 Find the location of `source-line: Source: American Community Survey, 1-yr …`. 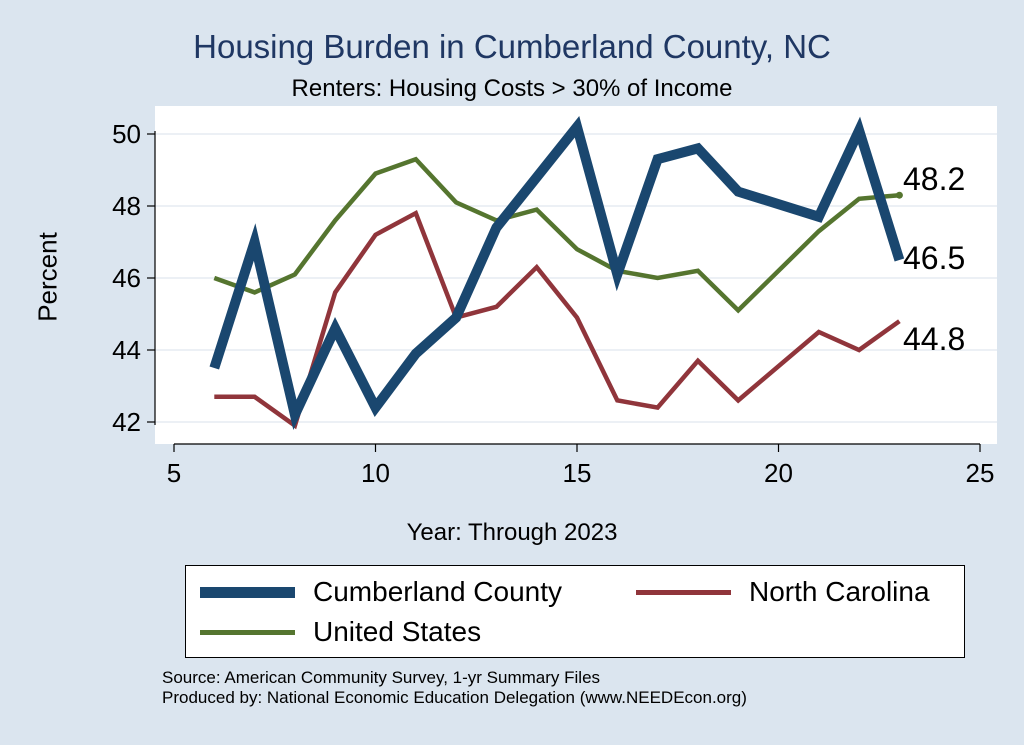

source-line: Source: American Community Survey, 1-yr … is located at coordinates (381, 677).